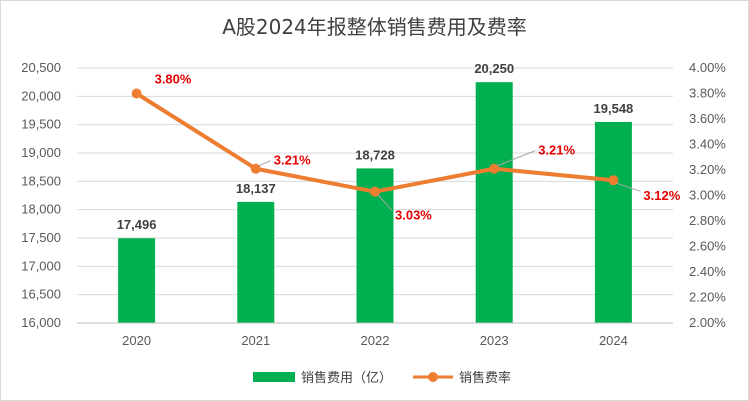 This screenshot has height=401, width=749. Describe the element at coordinates (346, 378) in the screenshot. I see `legend-label: 销售费用（亿）` at that location.